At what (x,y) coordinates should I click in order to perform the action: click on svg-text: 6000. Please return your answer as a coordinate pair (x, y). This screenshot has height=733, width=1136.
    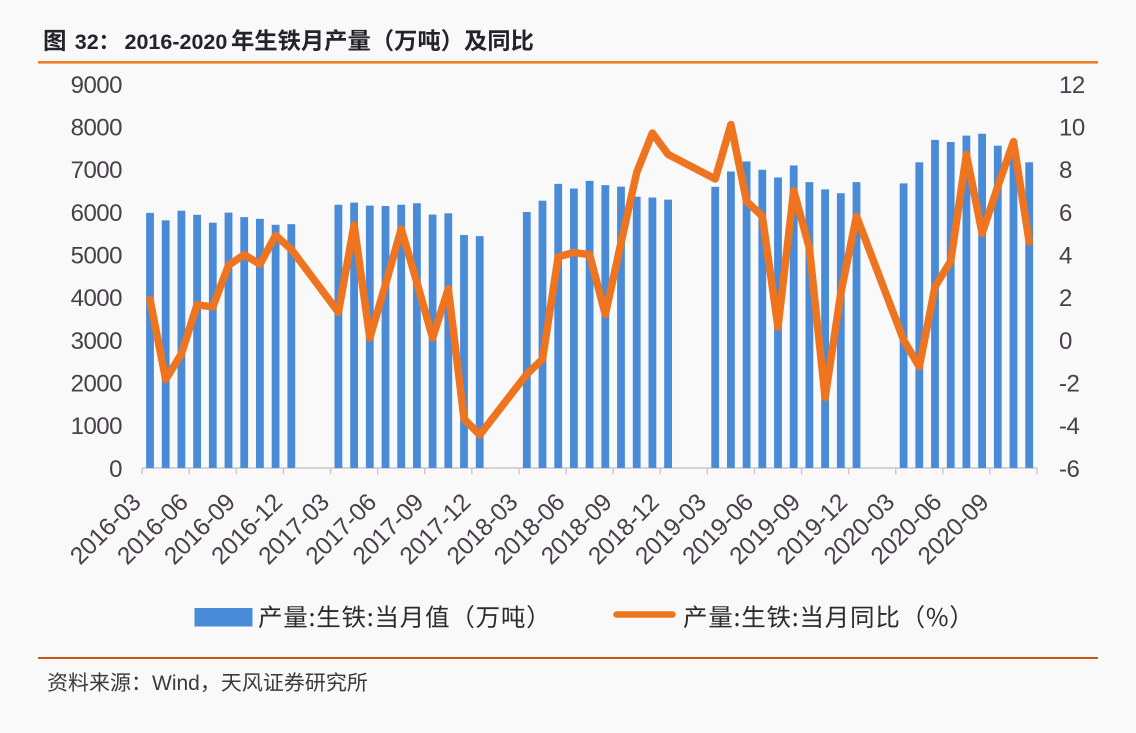
    Looking at the image, I should click on (97, 213).